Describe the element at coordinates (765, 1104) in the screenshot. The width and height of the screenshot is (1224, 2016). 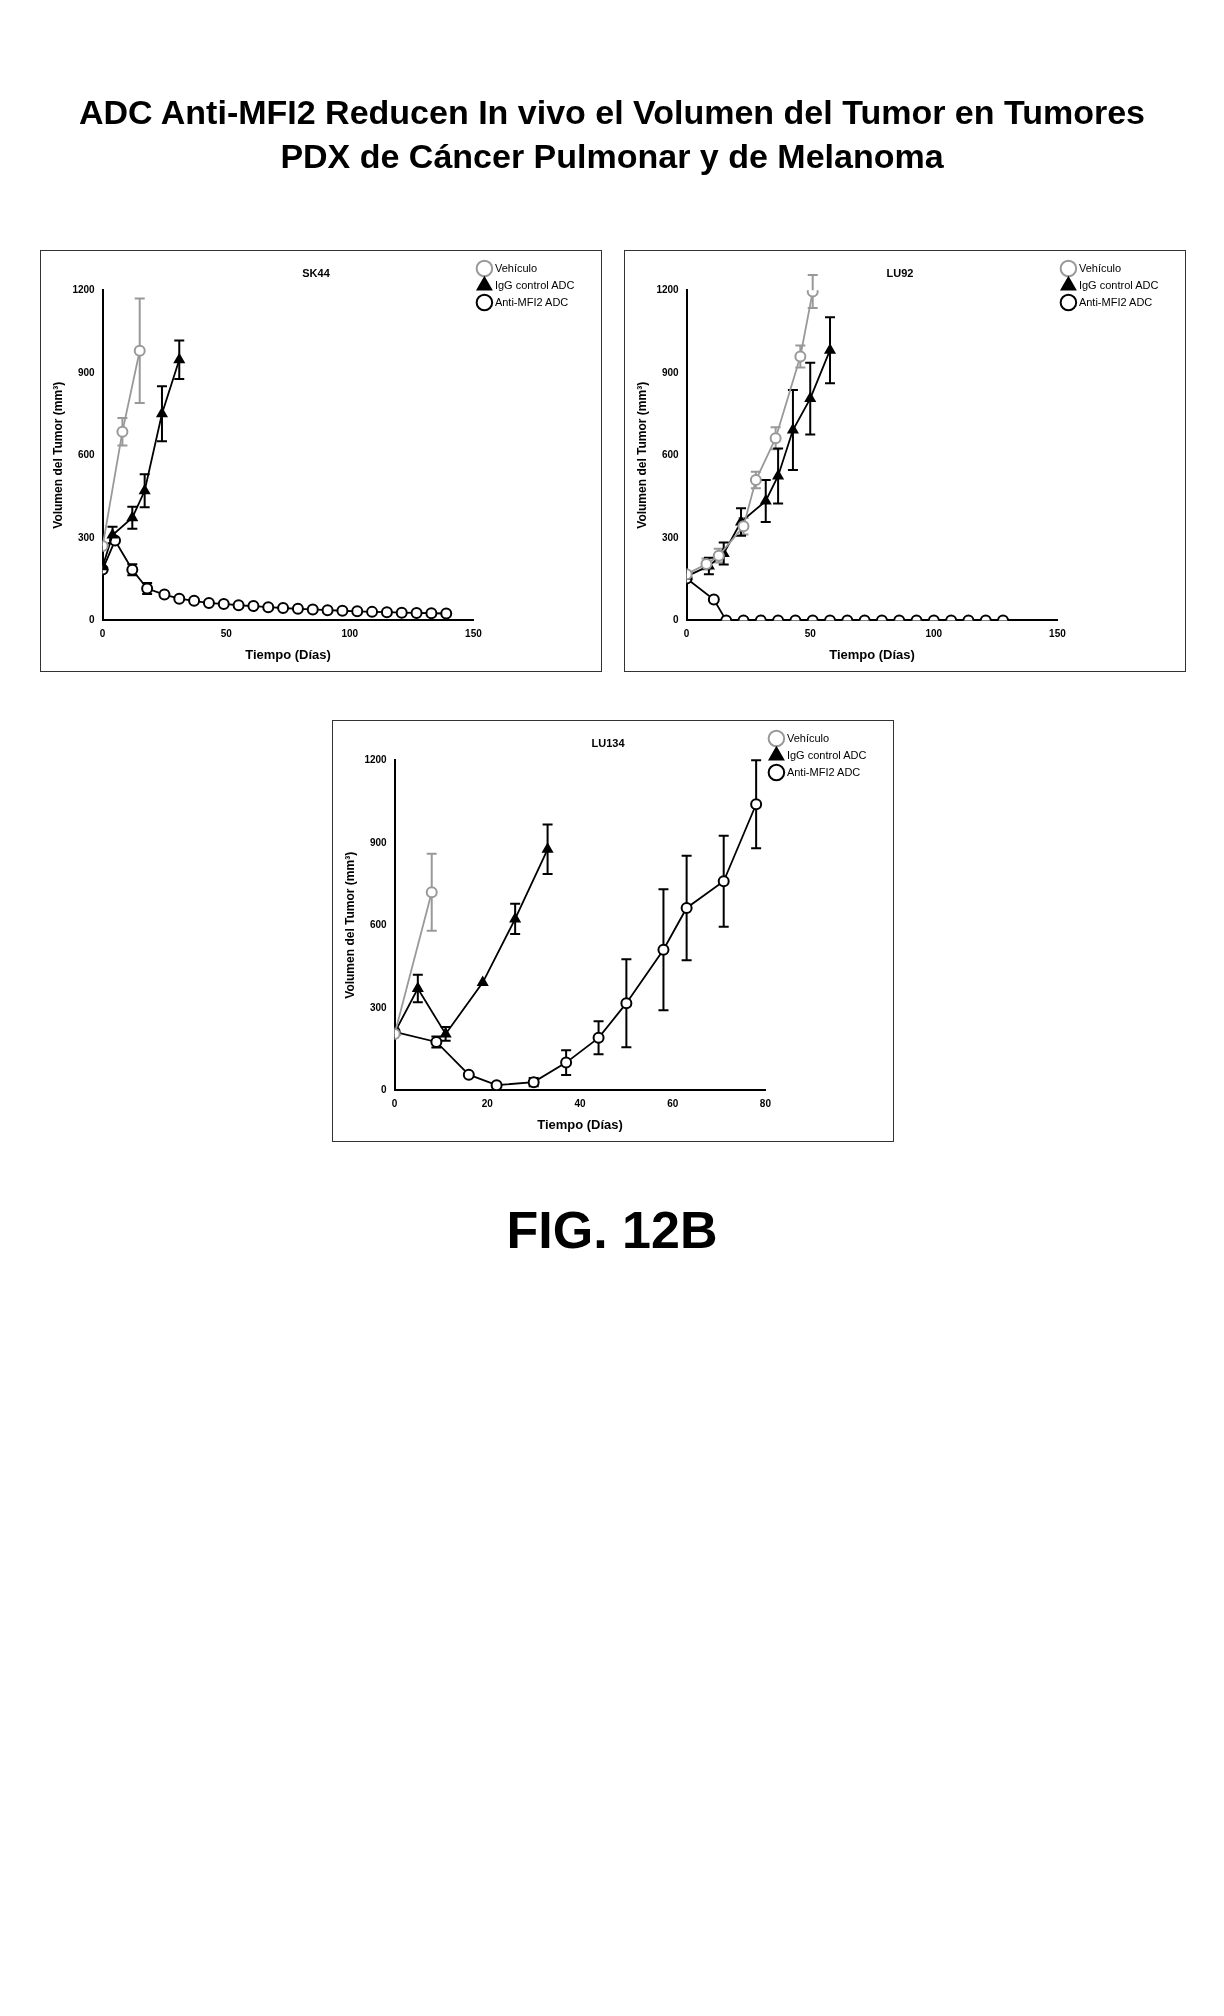
I see `x-tick-label: 80` at that location.